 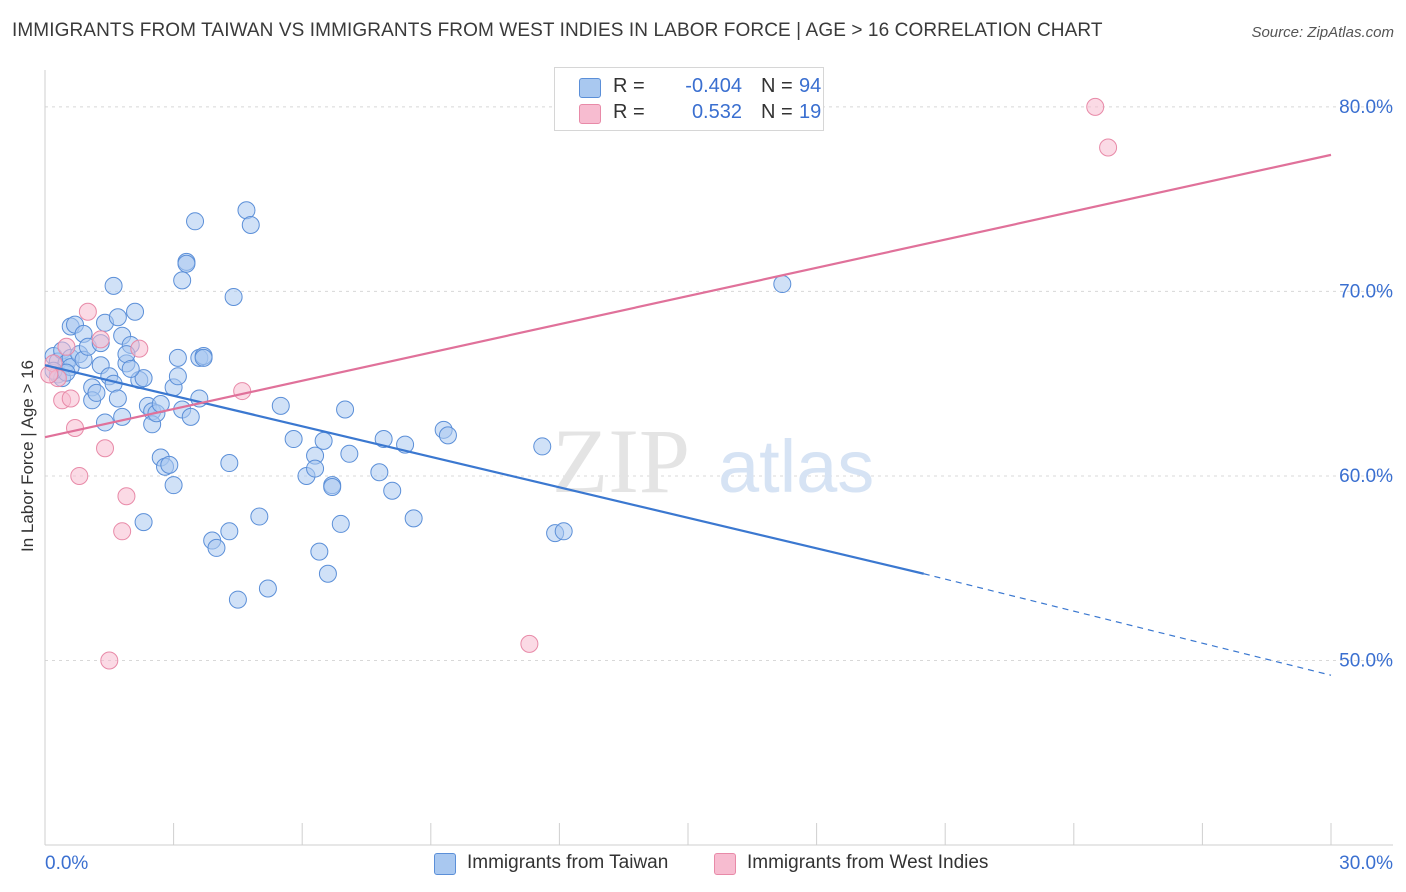 What do you see at coordinates (1366, 107) in the screenshot?
I see `y-tick-label: 80.0%` at bounding box center [1366, 107].